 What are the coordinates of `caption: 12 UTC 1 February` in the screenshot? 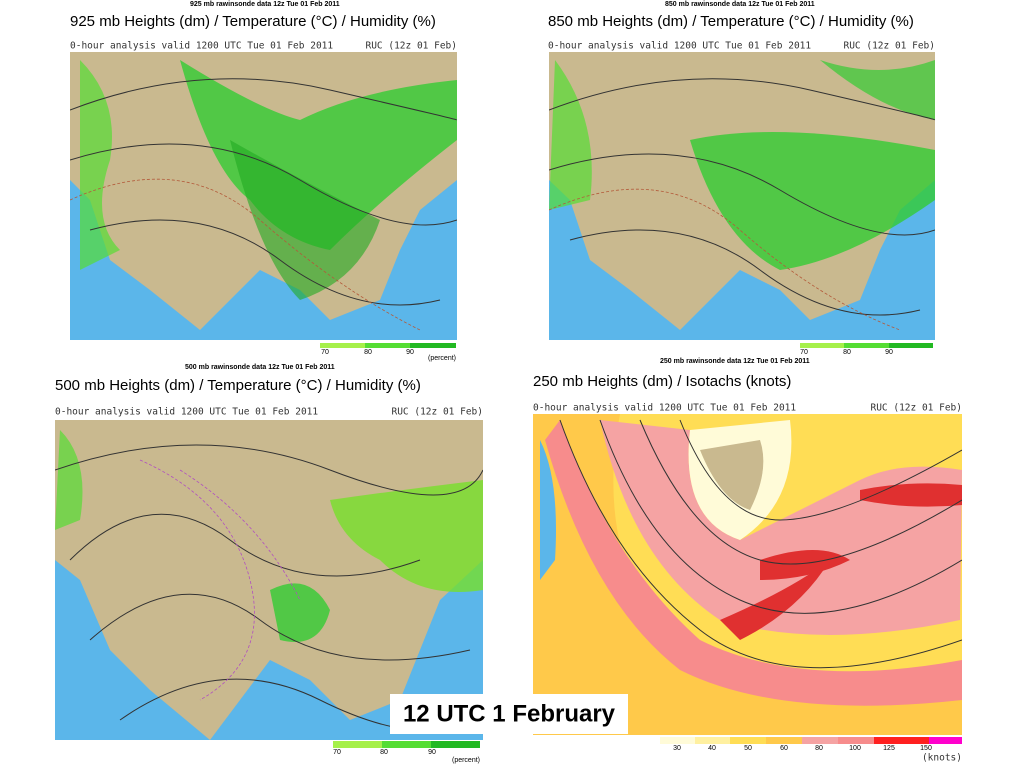 It's located at (509, 713).